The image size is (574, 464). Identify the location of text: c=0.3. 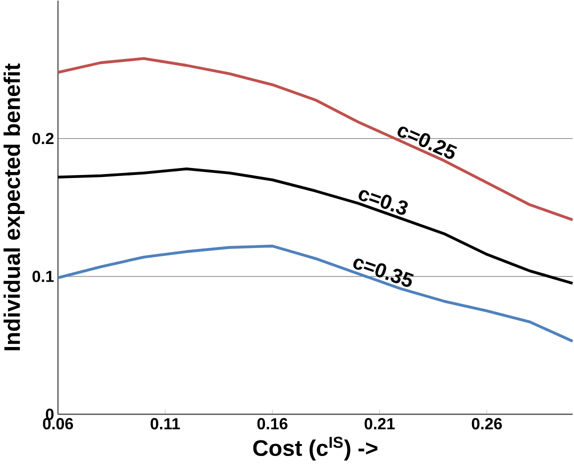
(383, 202).